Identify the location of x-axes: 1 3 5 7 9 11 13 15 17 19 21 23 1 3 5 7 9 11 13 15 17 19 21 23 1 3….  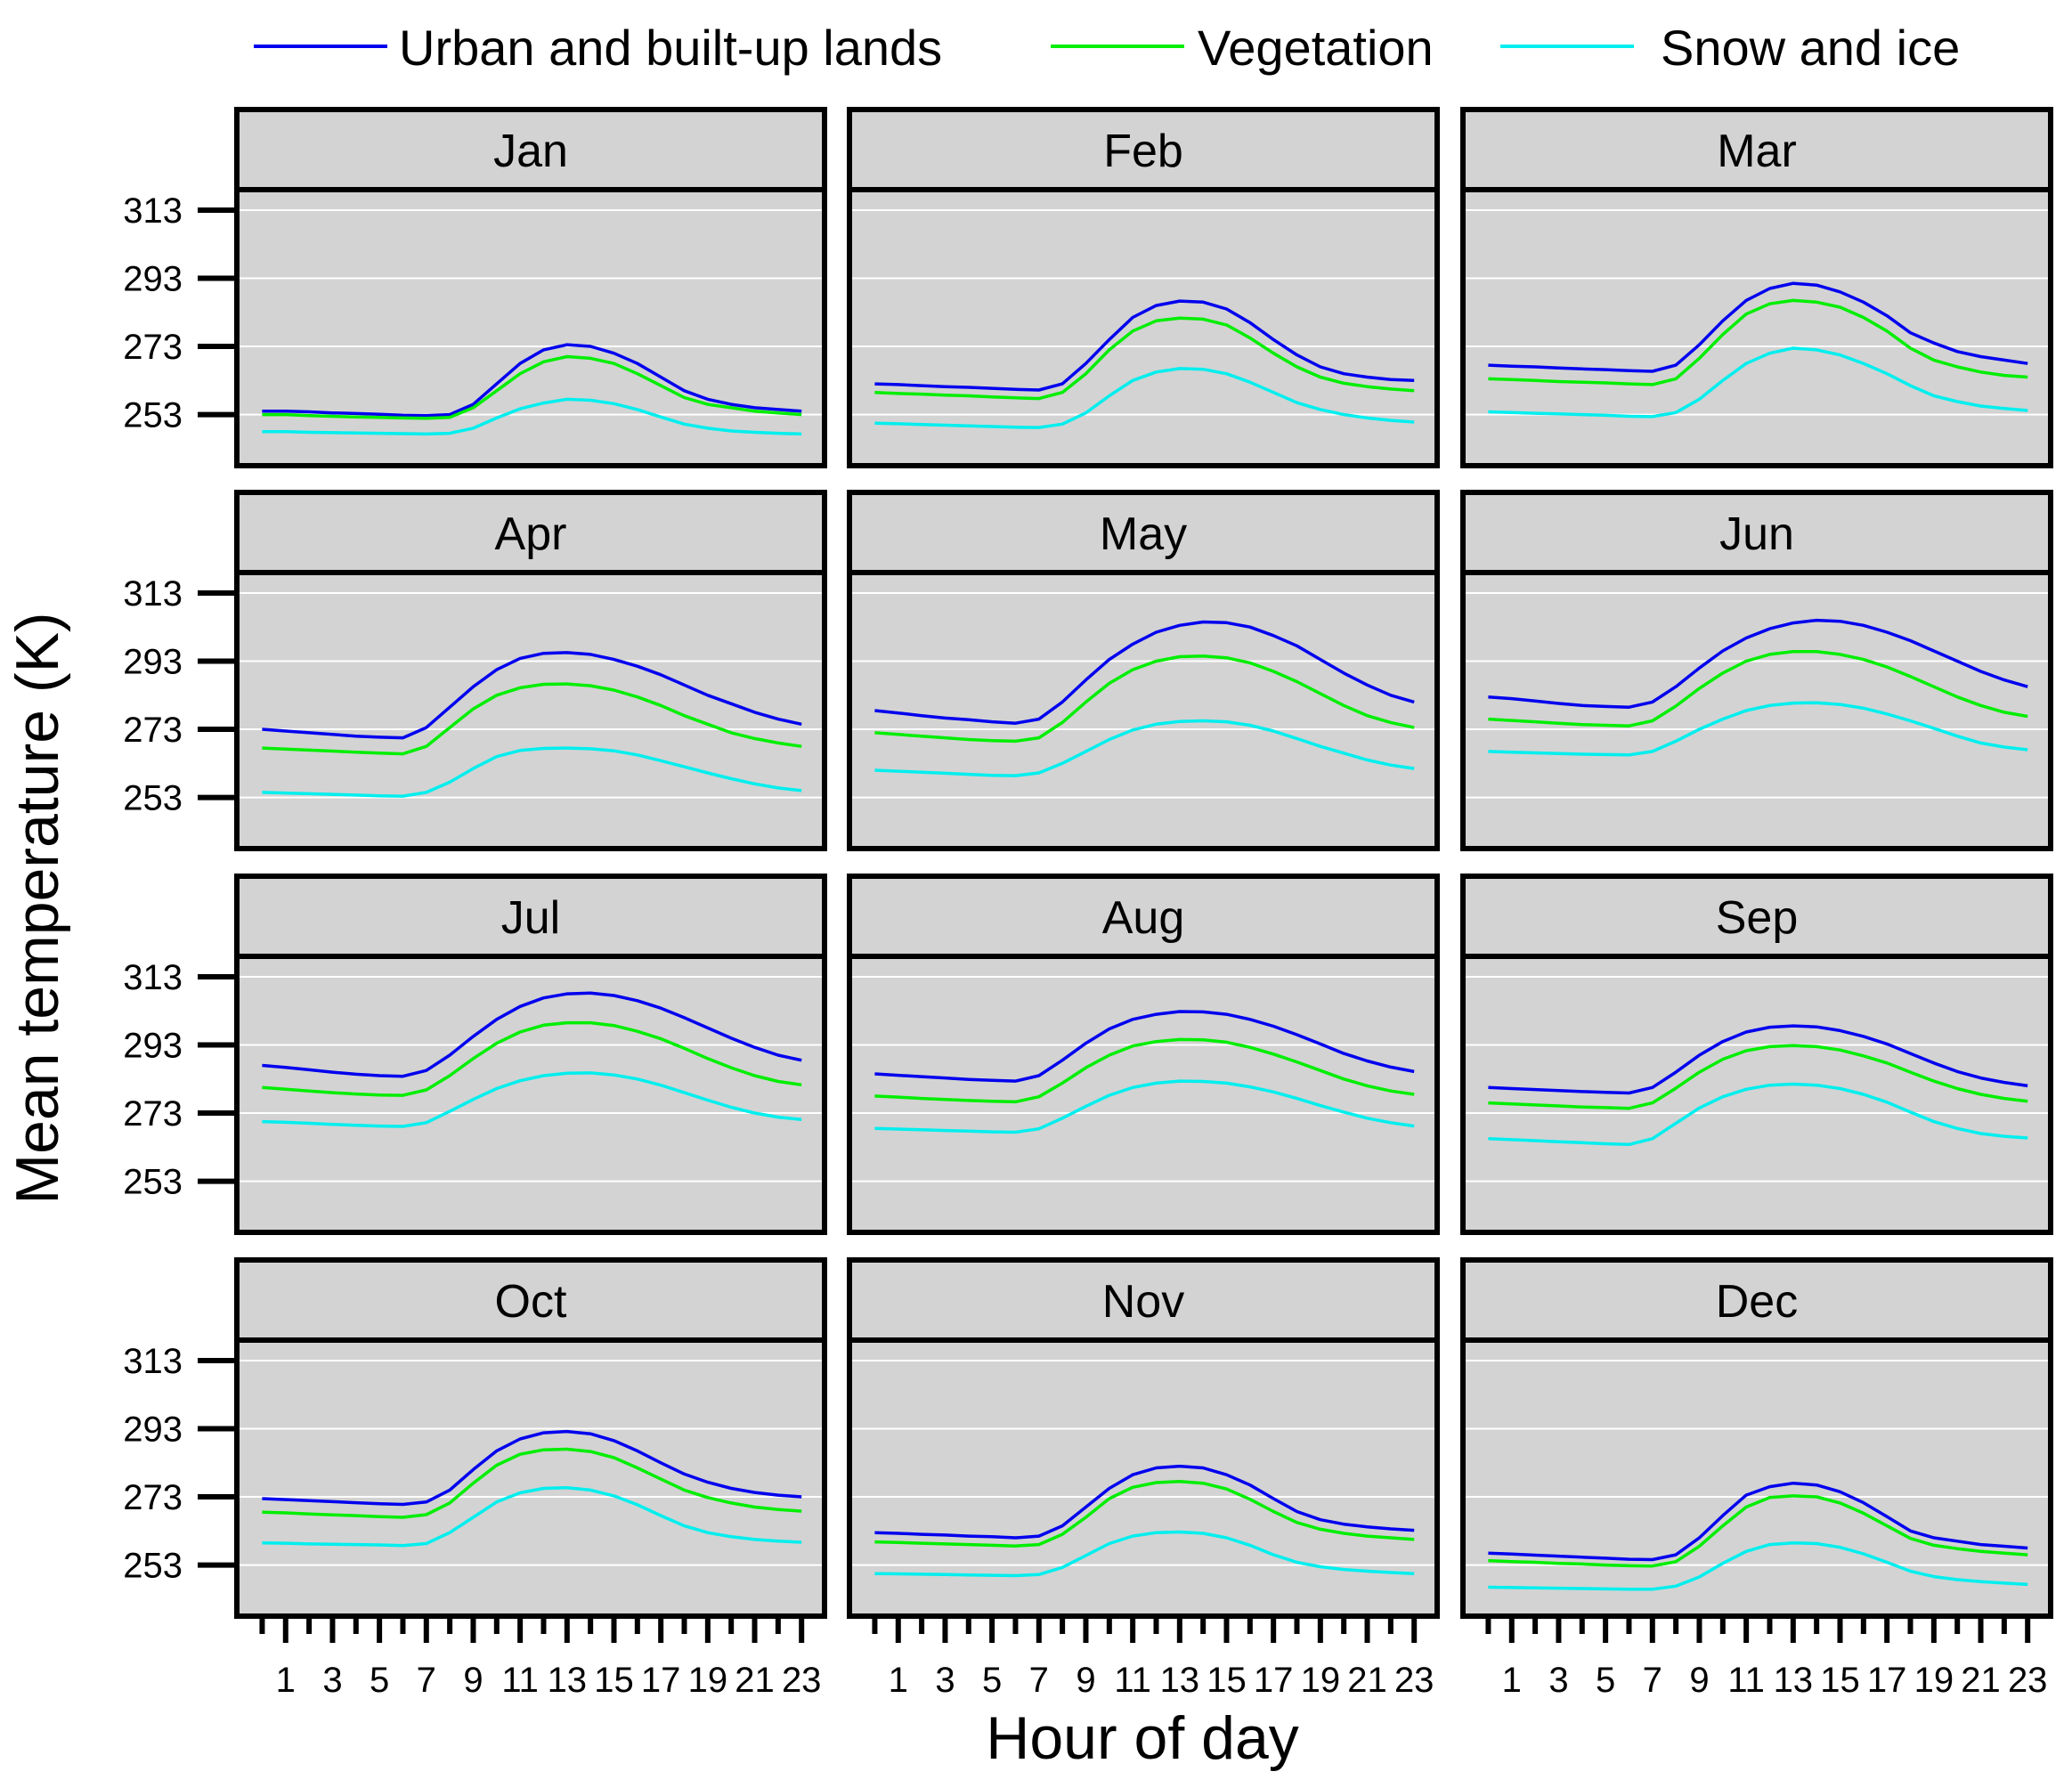
(1153, 1659).